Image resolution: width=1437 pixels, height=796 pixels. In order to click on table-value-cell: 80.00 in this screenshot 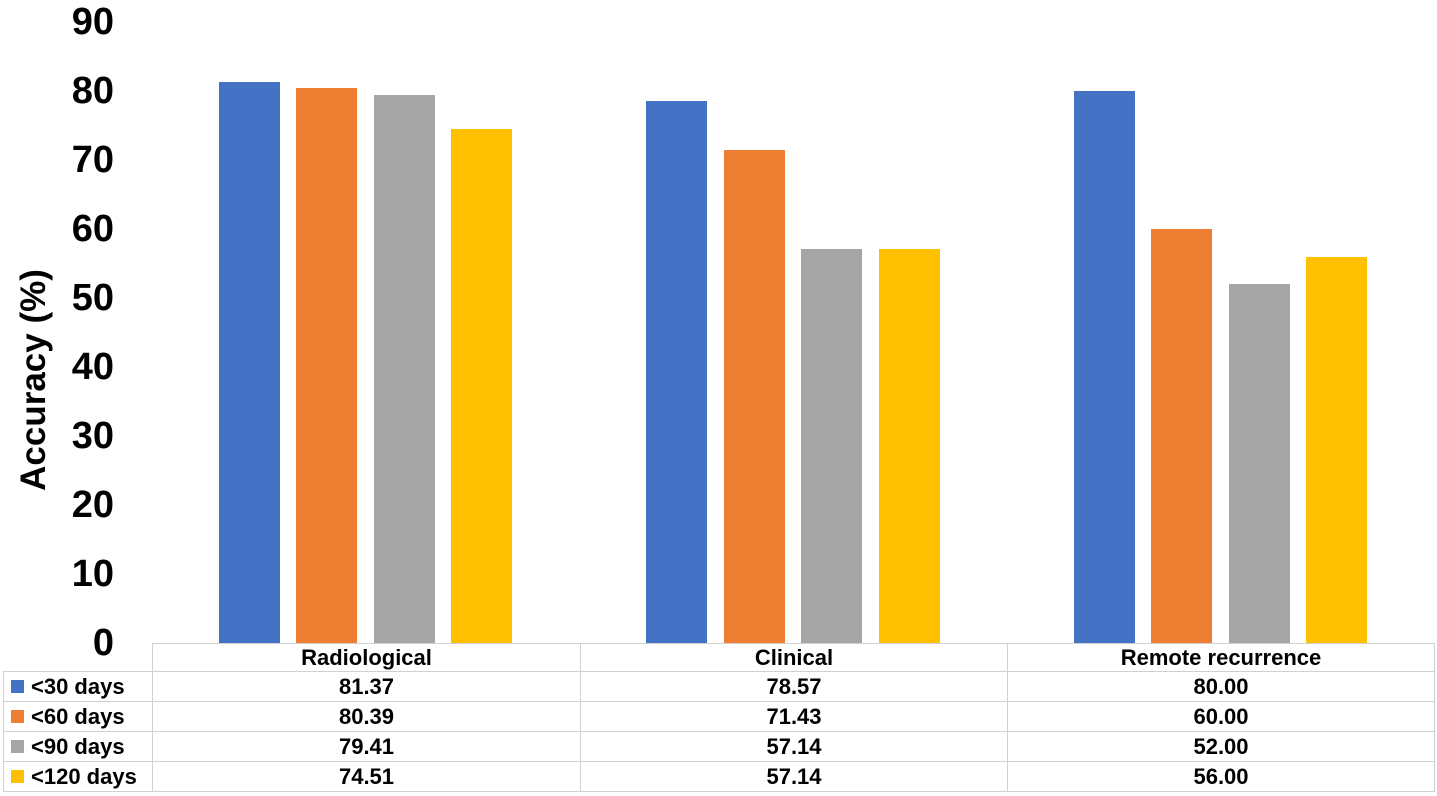, I will do `click(1221, 686)`.